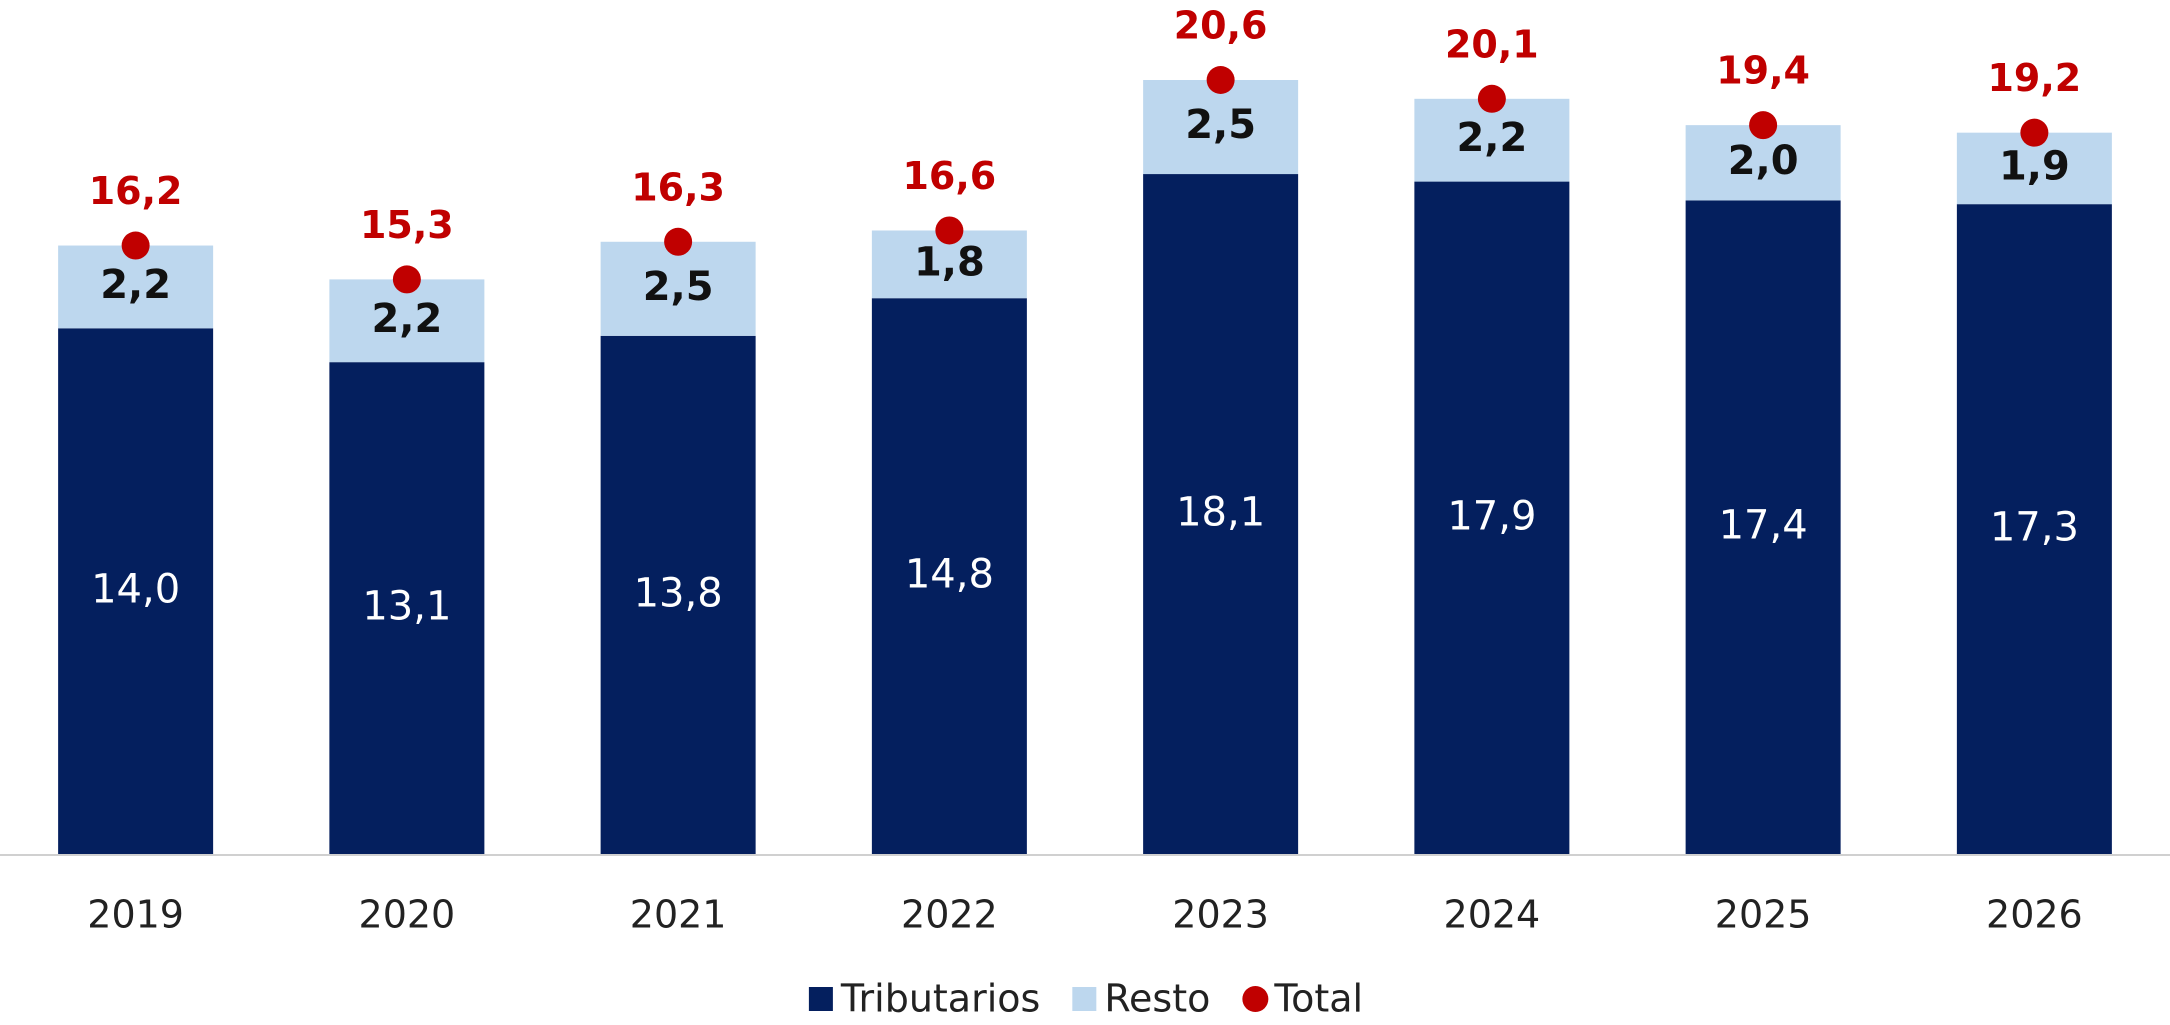 Image resolution: width=2170 pixels, height=1025 pixels. What do you see at coordinates (949, 176) in the screenshot?
I see `total-label: 16,6` at bounding box center [949, 176].